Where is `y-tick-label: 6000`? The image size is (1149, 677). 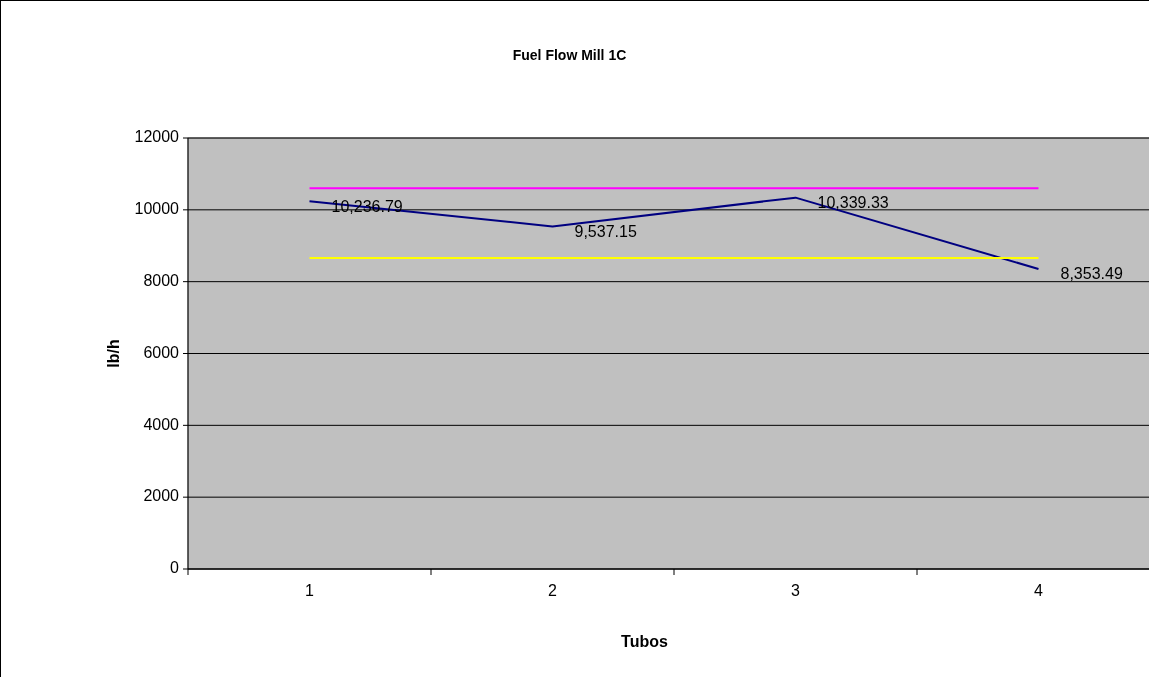
y-tick-label: 6000 is located at coordinates (161, 352).